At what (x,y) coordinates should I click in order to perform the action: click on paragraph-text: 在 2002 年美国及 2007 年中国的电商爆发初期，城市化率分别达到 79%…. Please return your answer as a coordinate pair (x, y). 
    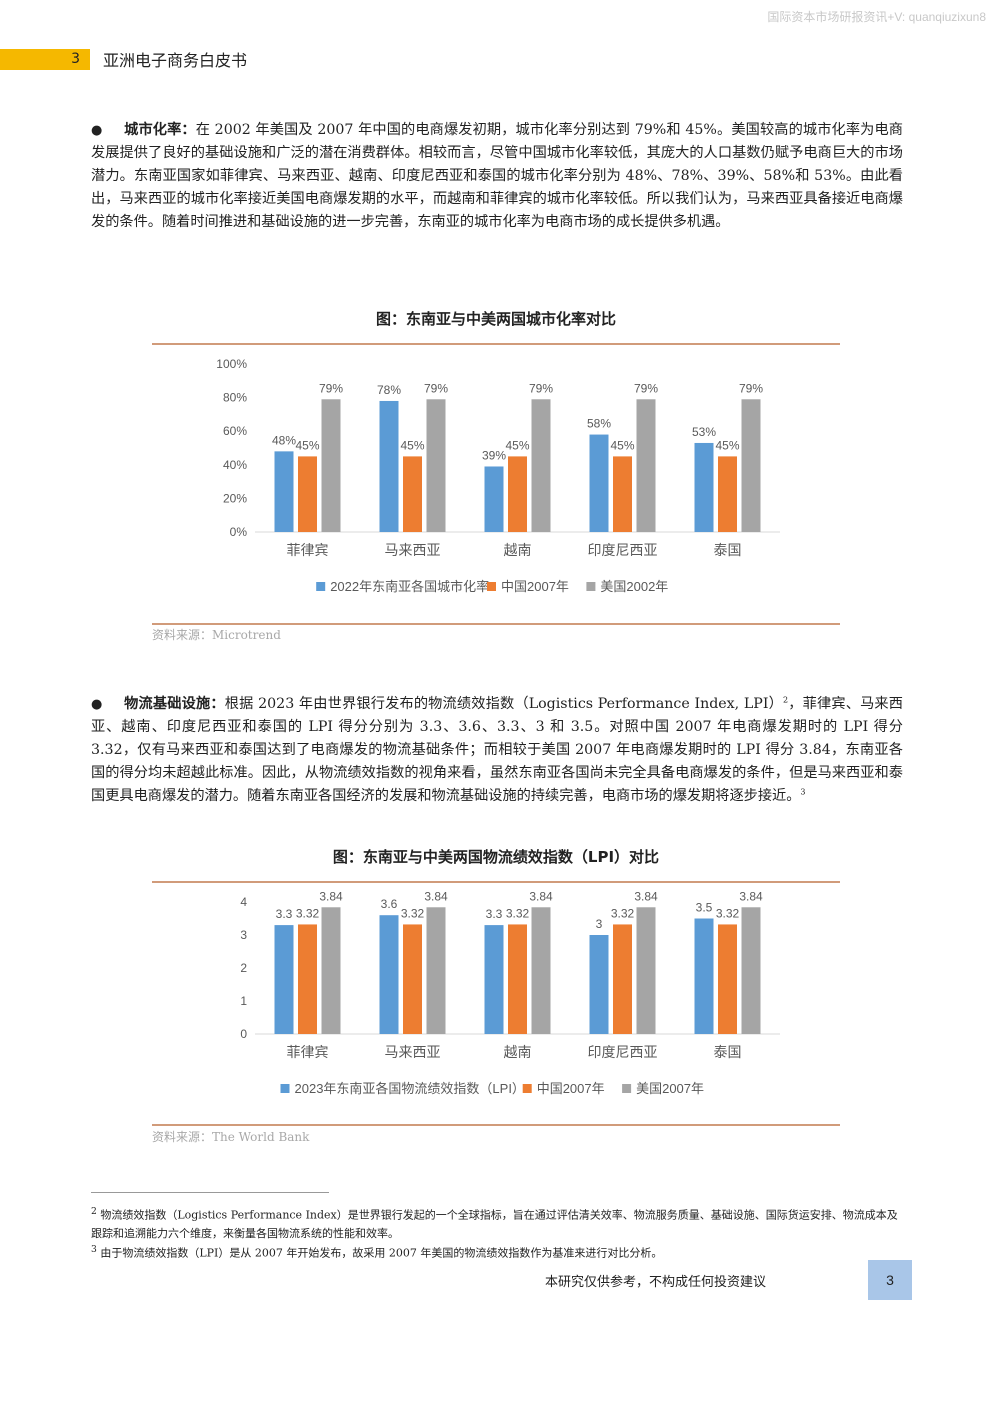
    Looking at the image, I should click on (497, 176).